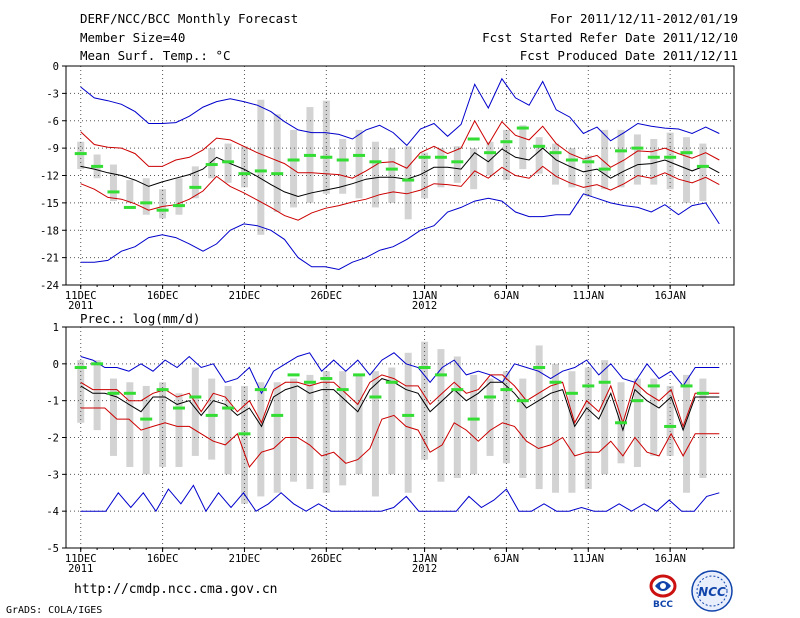 This screenshot has width=800, height=618. What do you see at coordinates (140, 318) in the screenshot?
I see `precip-ylabel: Prec.: log(mm/d)` at bounding box center [140, 318].